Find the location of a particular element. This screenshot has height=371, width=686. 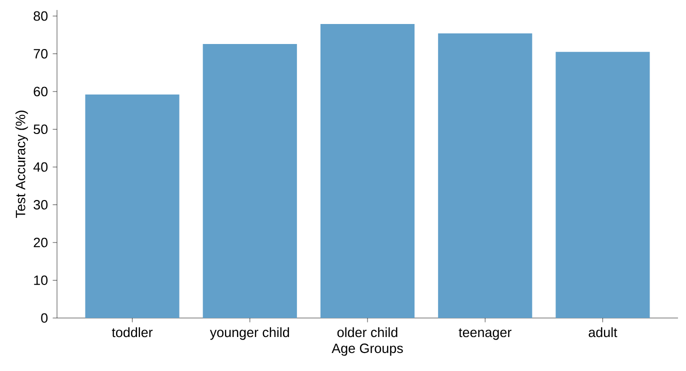

y-tick-label: 80 is located at coordinates (41, 16).